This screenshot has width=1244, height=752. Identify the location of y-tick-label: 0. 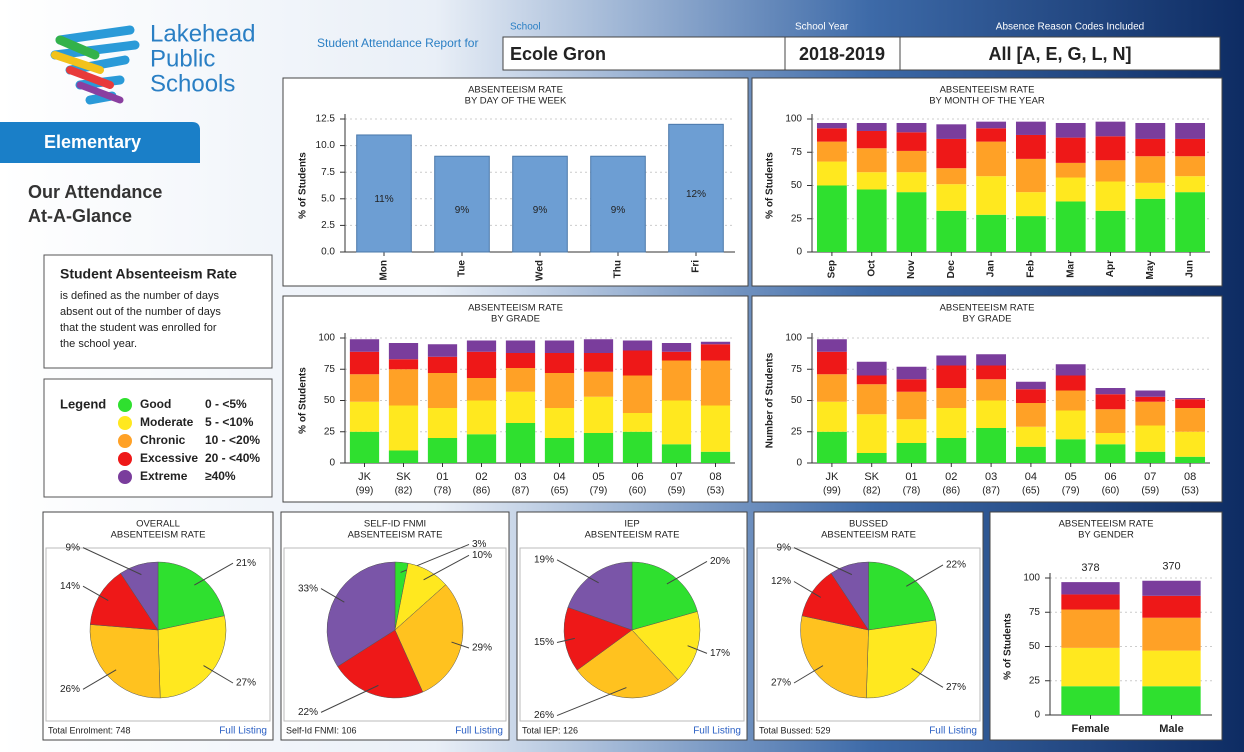
(332, 463).